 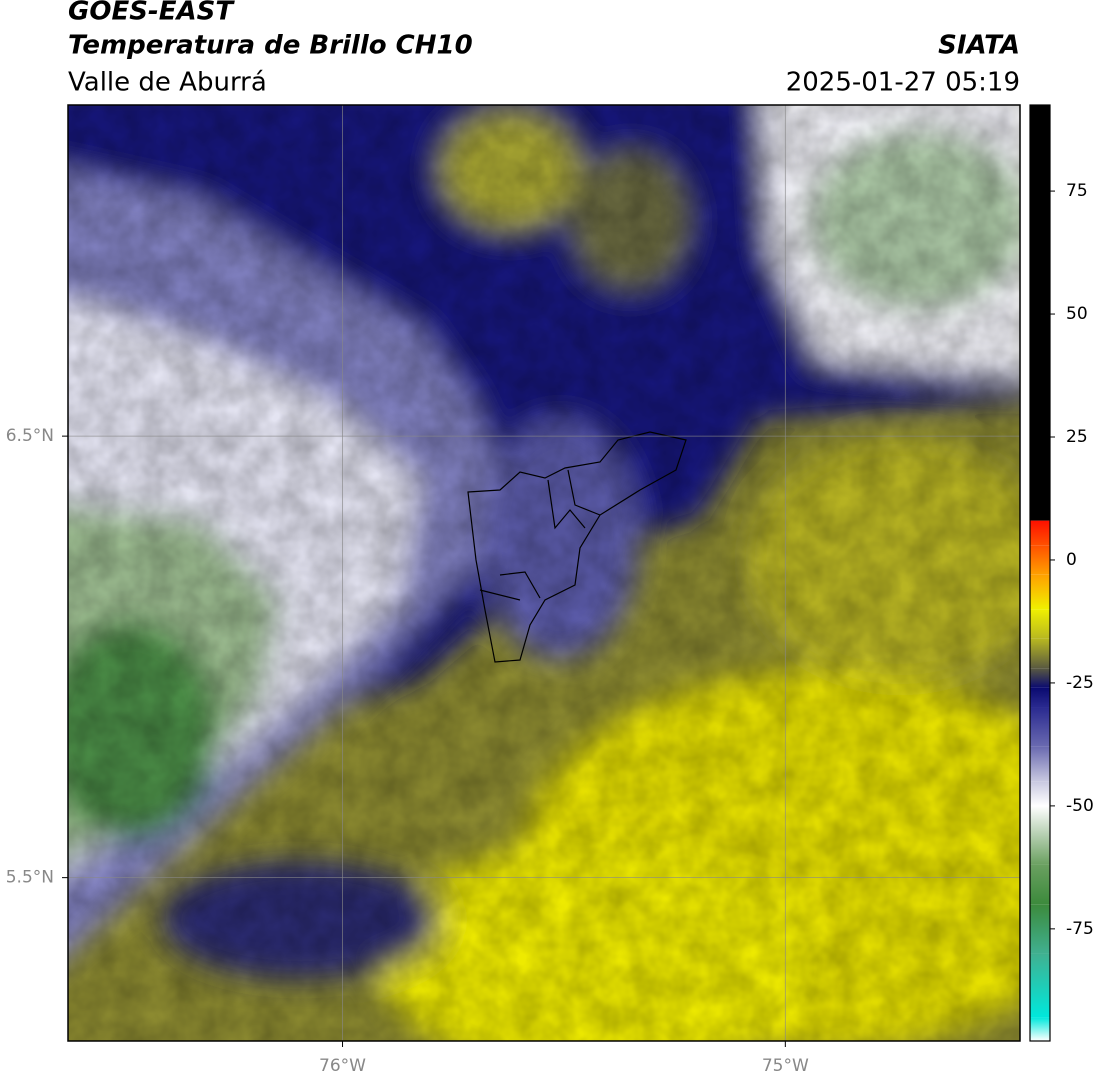 What do you see at coordinates (342, 1066) in the screenshot?
I see `x-tick-label: 76°W` at bounding box center [342, 1066].